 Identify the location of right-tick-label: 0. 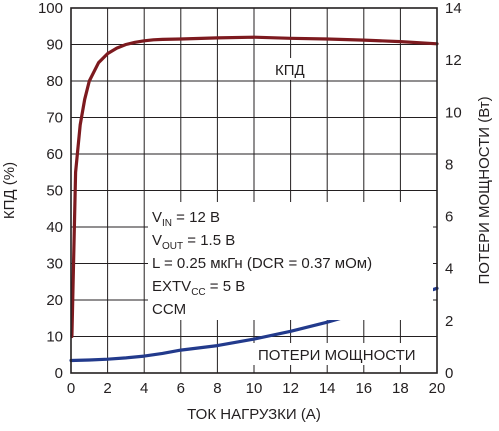
(449, 373).